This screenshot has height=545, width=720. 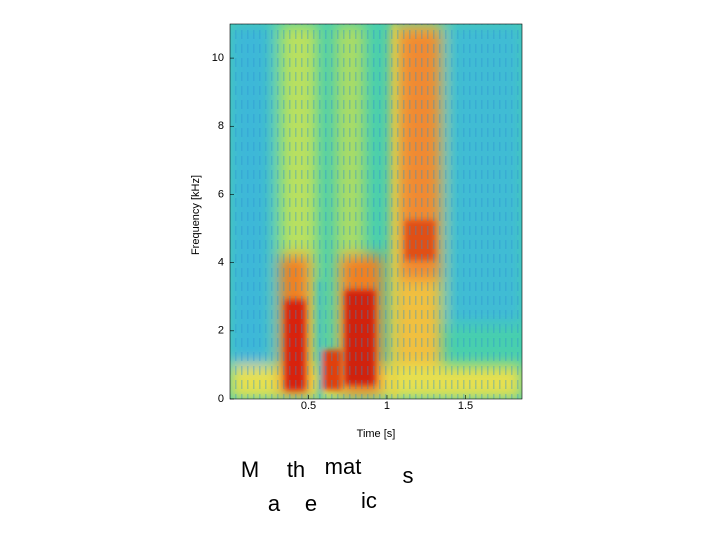 What do you see at coordinates (408, 475) in the screenshot?
I see `caption-fragment: s` at bounding box center [408, 475].